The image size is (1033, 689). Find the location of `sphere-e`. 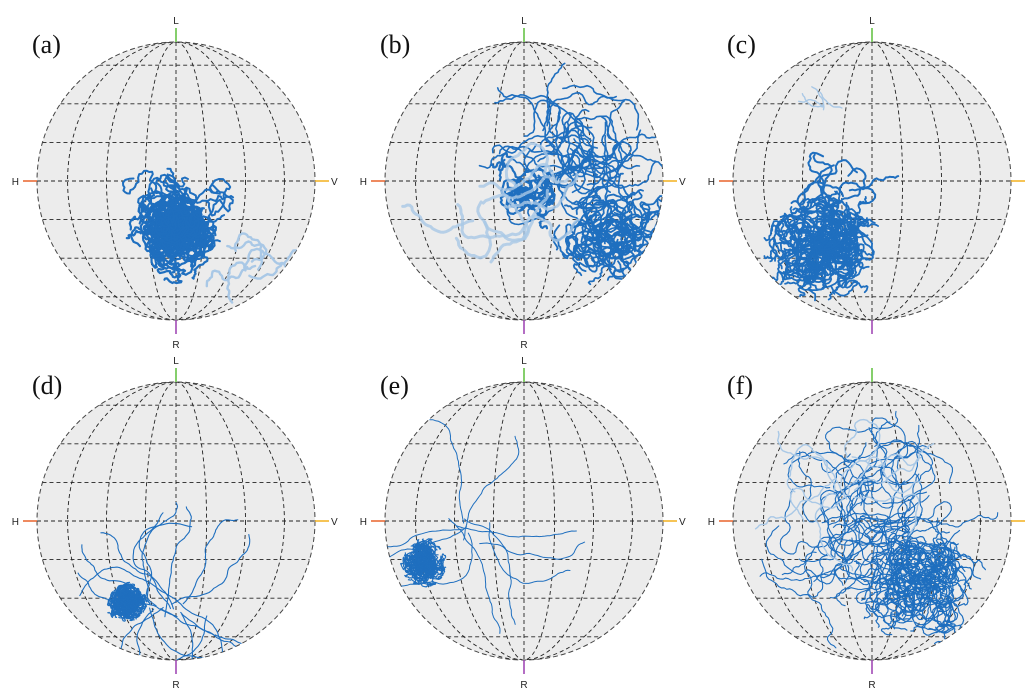

sphere-e is located at coordinates (524, 521).